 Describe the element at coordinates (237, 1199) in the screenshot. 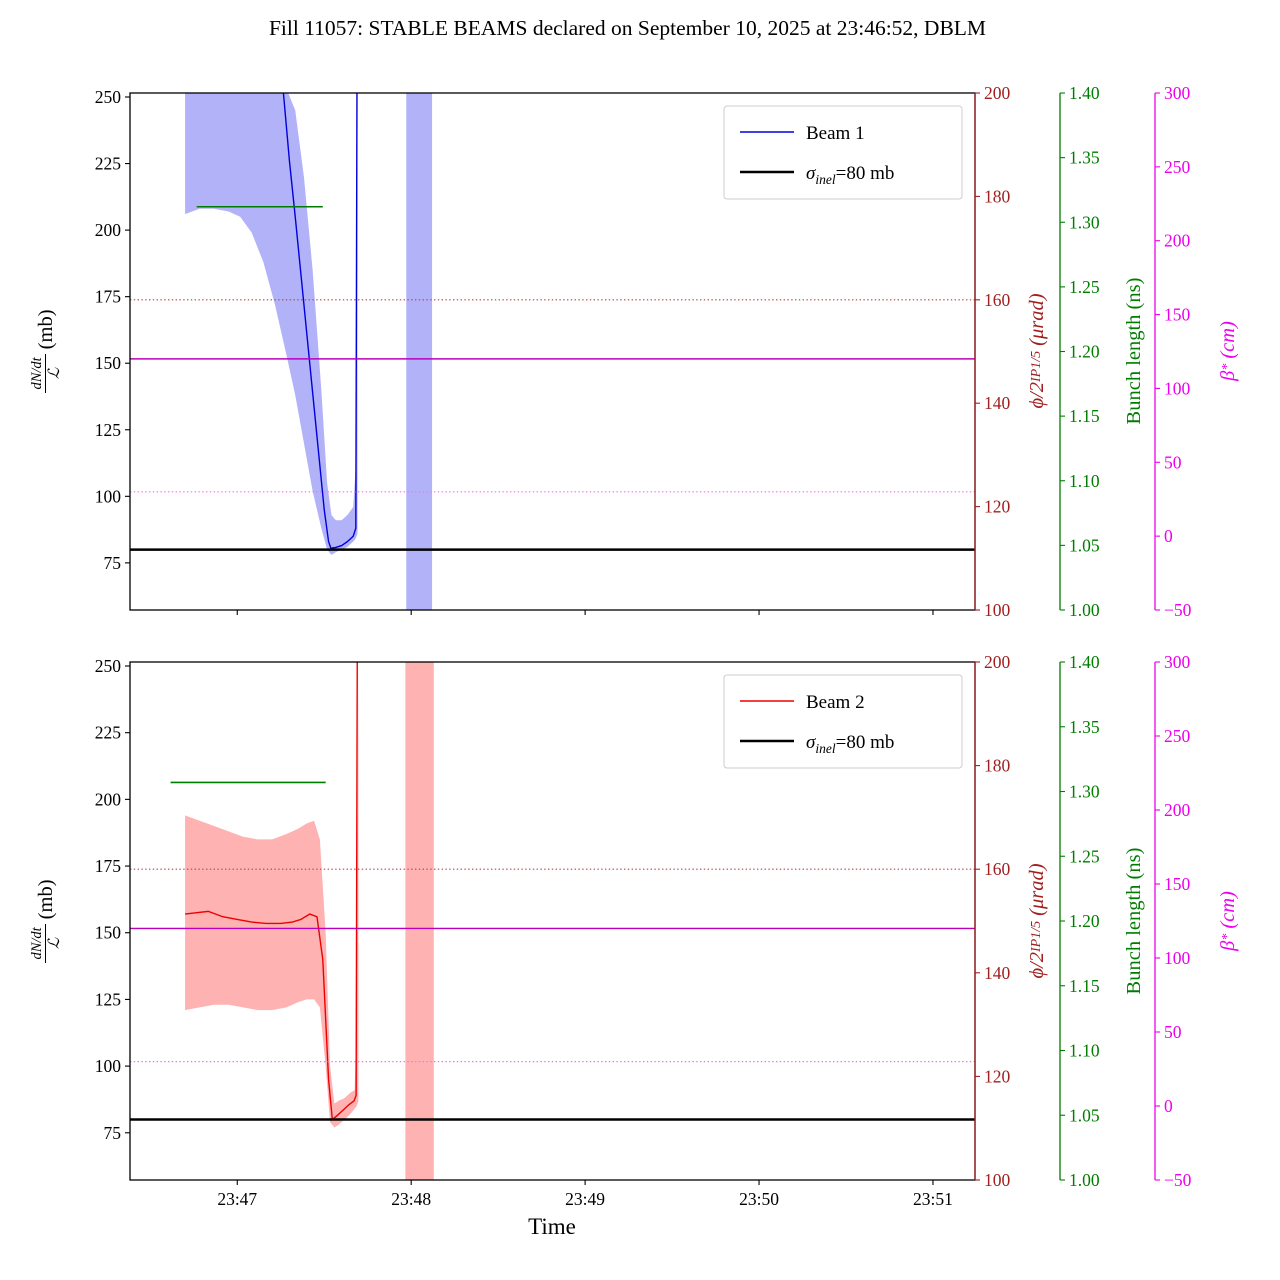

I see `x-tick-label: 23:47` at that location.